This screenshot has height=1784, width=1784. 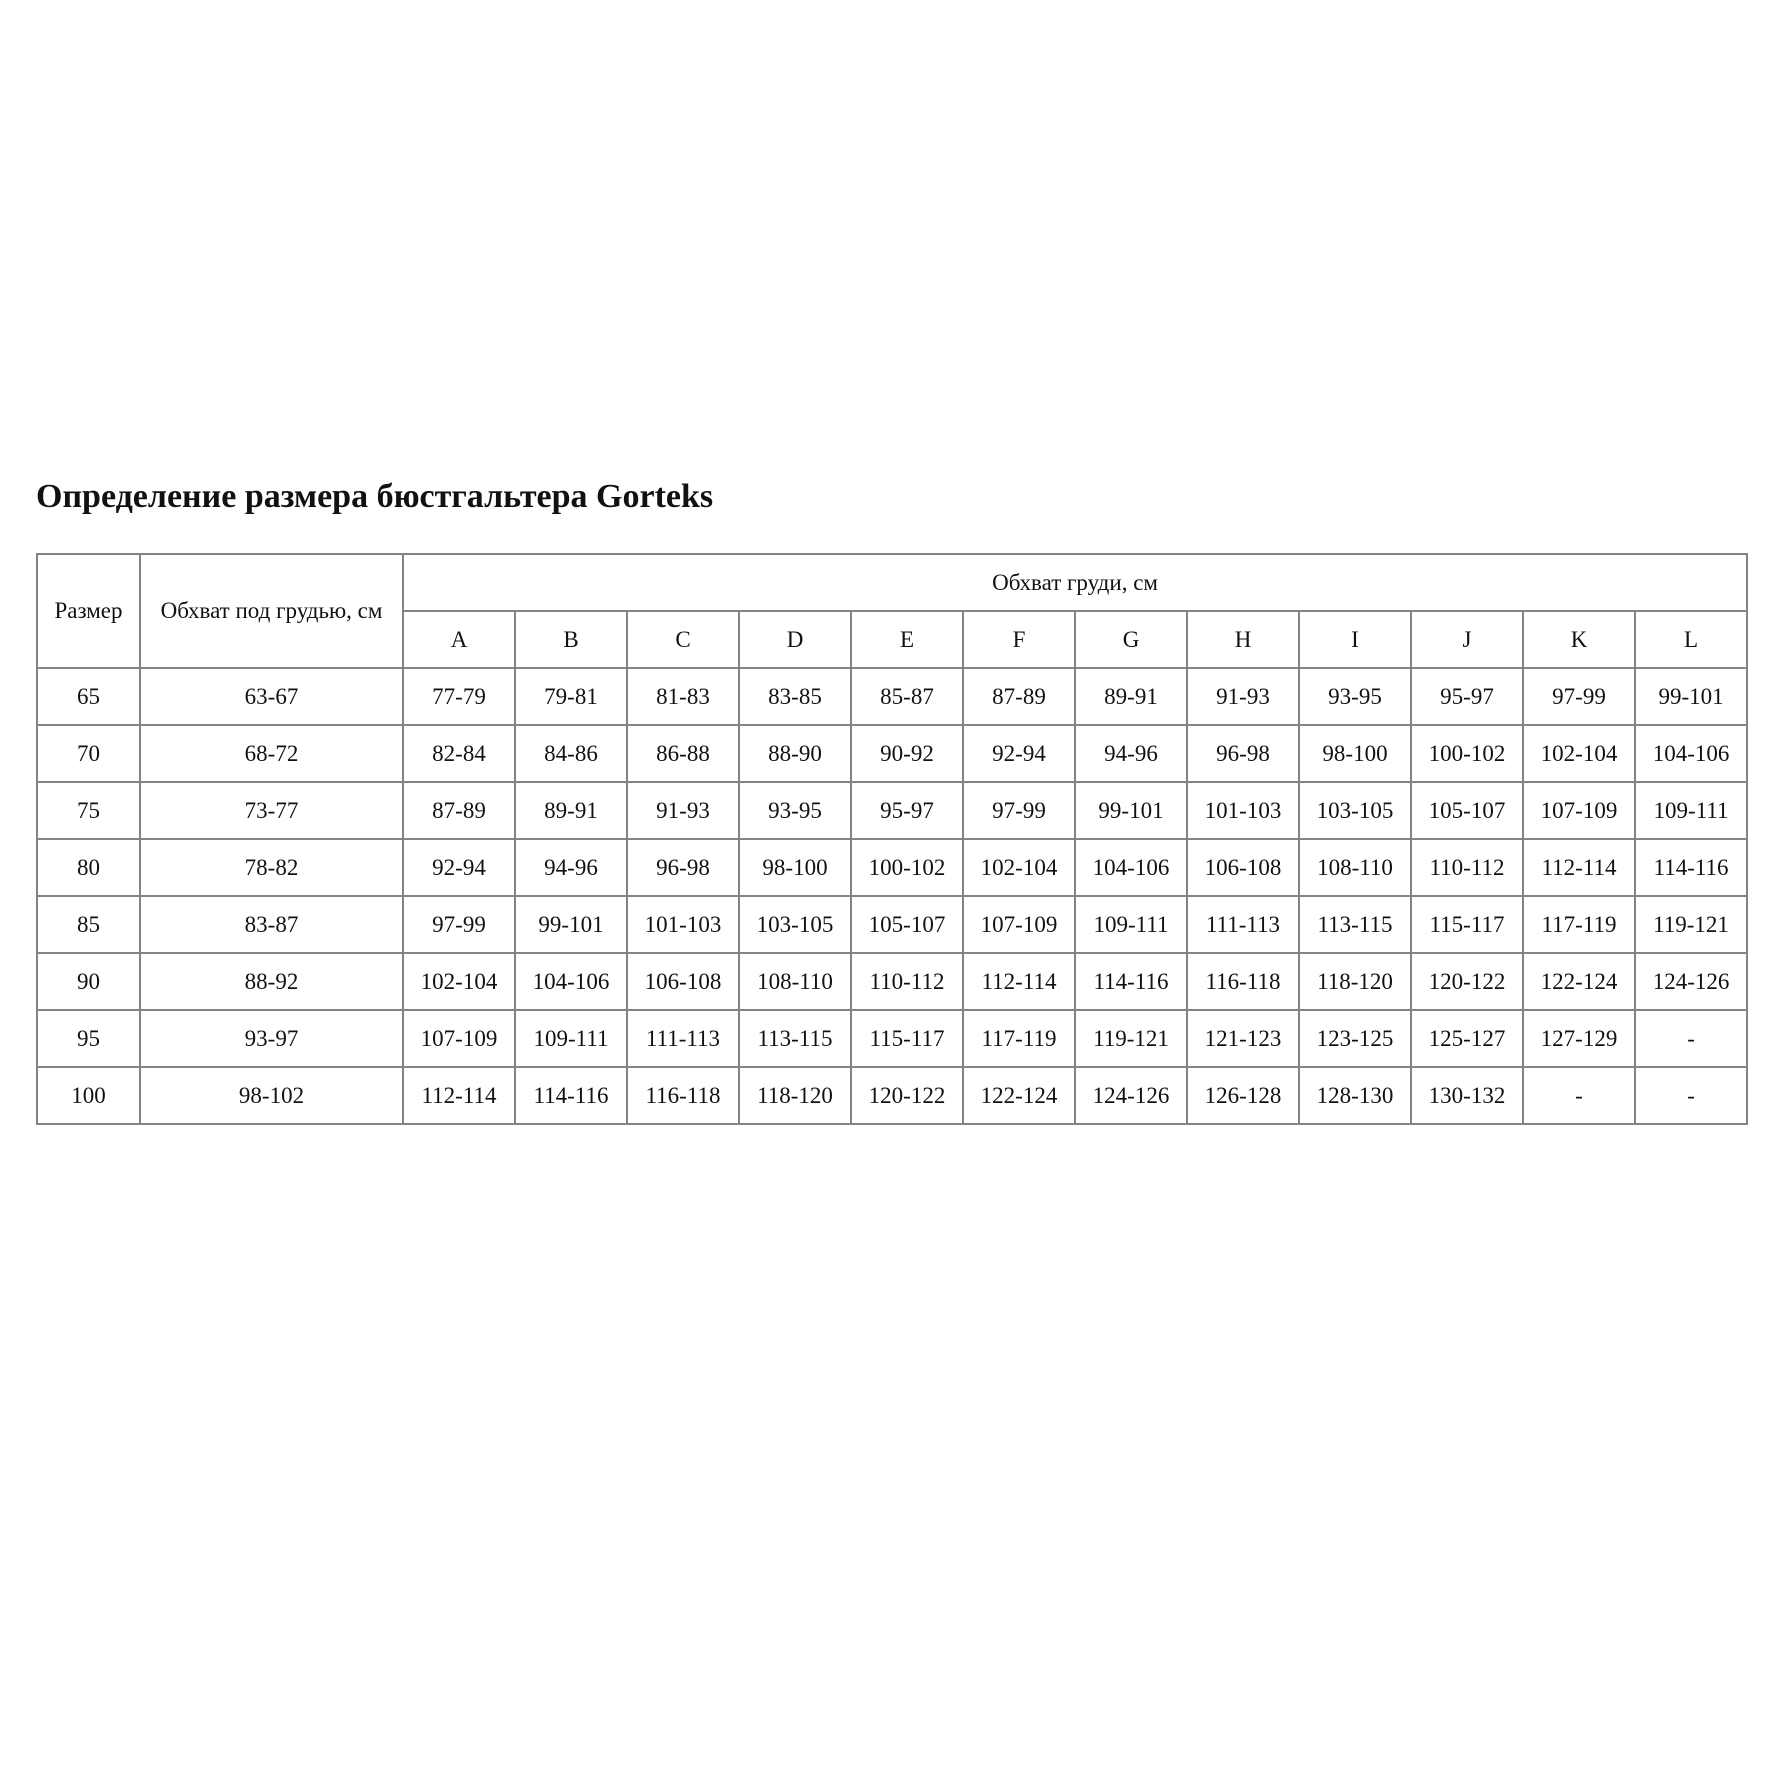 I want to click on cell-bust: 83-85, so click(x=795, y=696).